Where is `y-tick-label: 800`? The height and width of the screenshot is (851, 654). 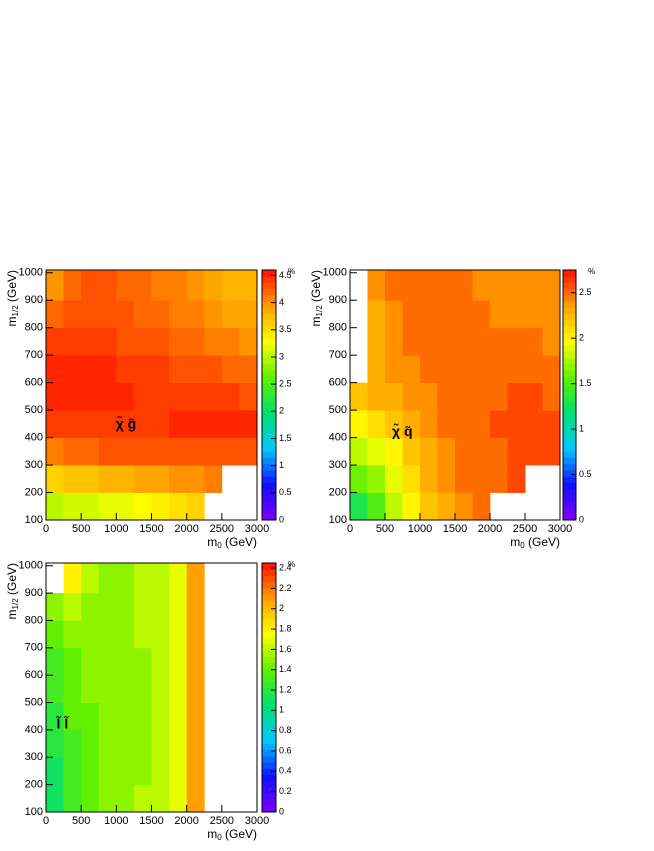
y-tick-label: 800 is located at coordinates (338, 328).